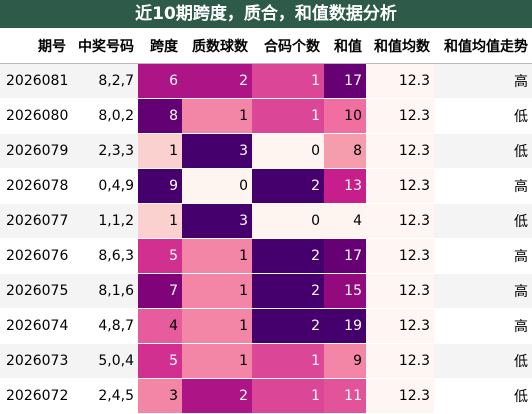  I want to click on sum-cell: 11, so click(345, 396).